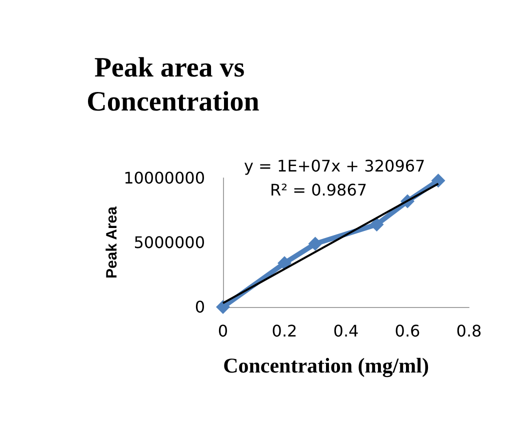  What do you see at coordinates (326, 366) in the screenshot?
I see `x-axis-title: Concentration (mg/ml)` at bounding box center [326, 366].